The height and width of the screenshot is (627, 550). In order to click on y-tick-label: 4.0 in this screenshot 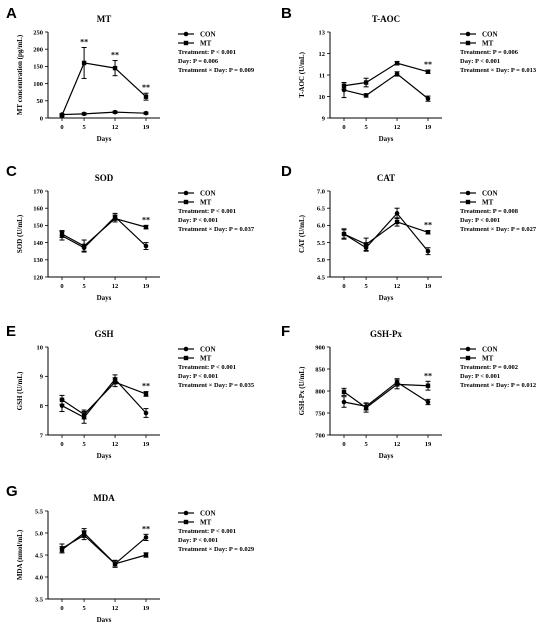, I will do `click(39, 577)`.